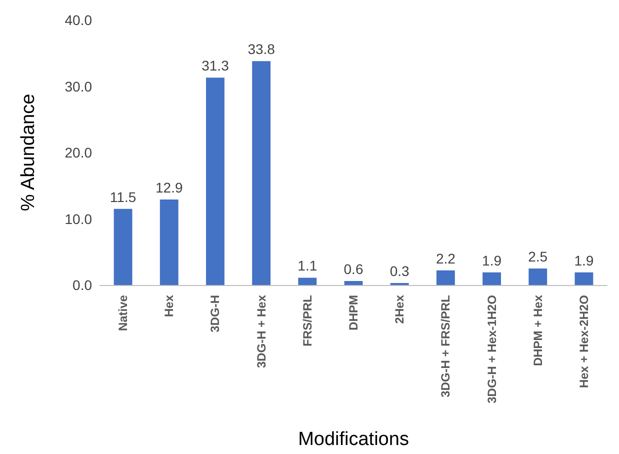  What do you see at coordinates (215, 313) in the screenshot?
I see `x-tick-label: 3DG-H` at bounding box center [215, 313].